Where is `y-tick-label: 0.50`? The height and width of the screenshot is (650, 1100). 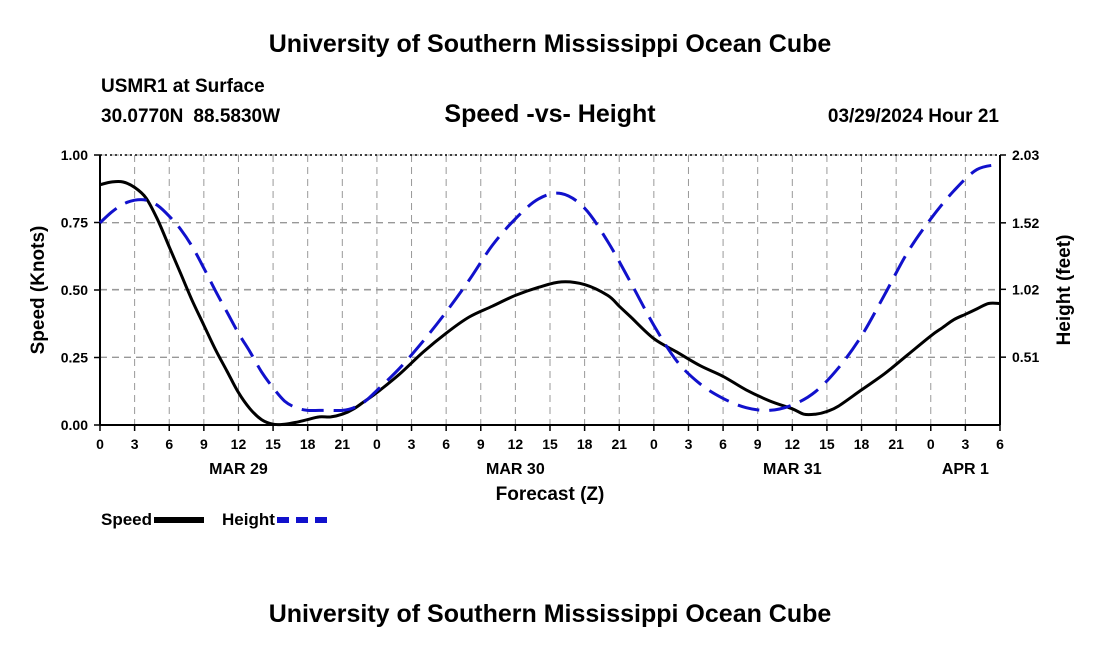
y-tick-label: 0.50 is located at coordinates (74, 290).